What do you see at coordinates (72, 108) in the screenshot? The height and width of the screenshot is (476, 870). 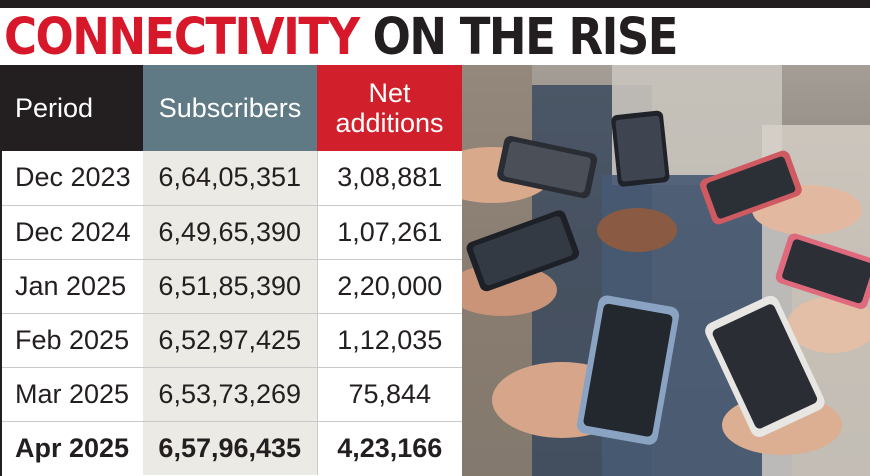 I see `header-period: Period` at bounding box center [72, 108].